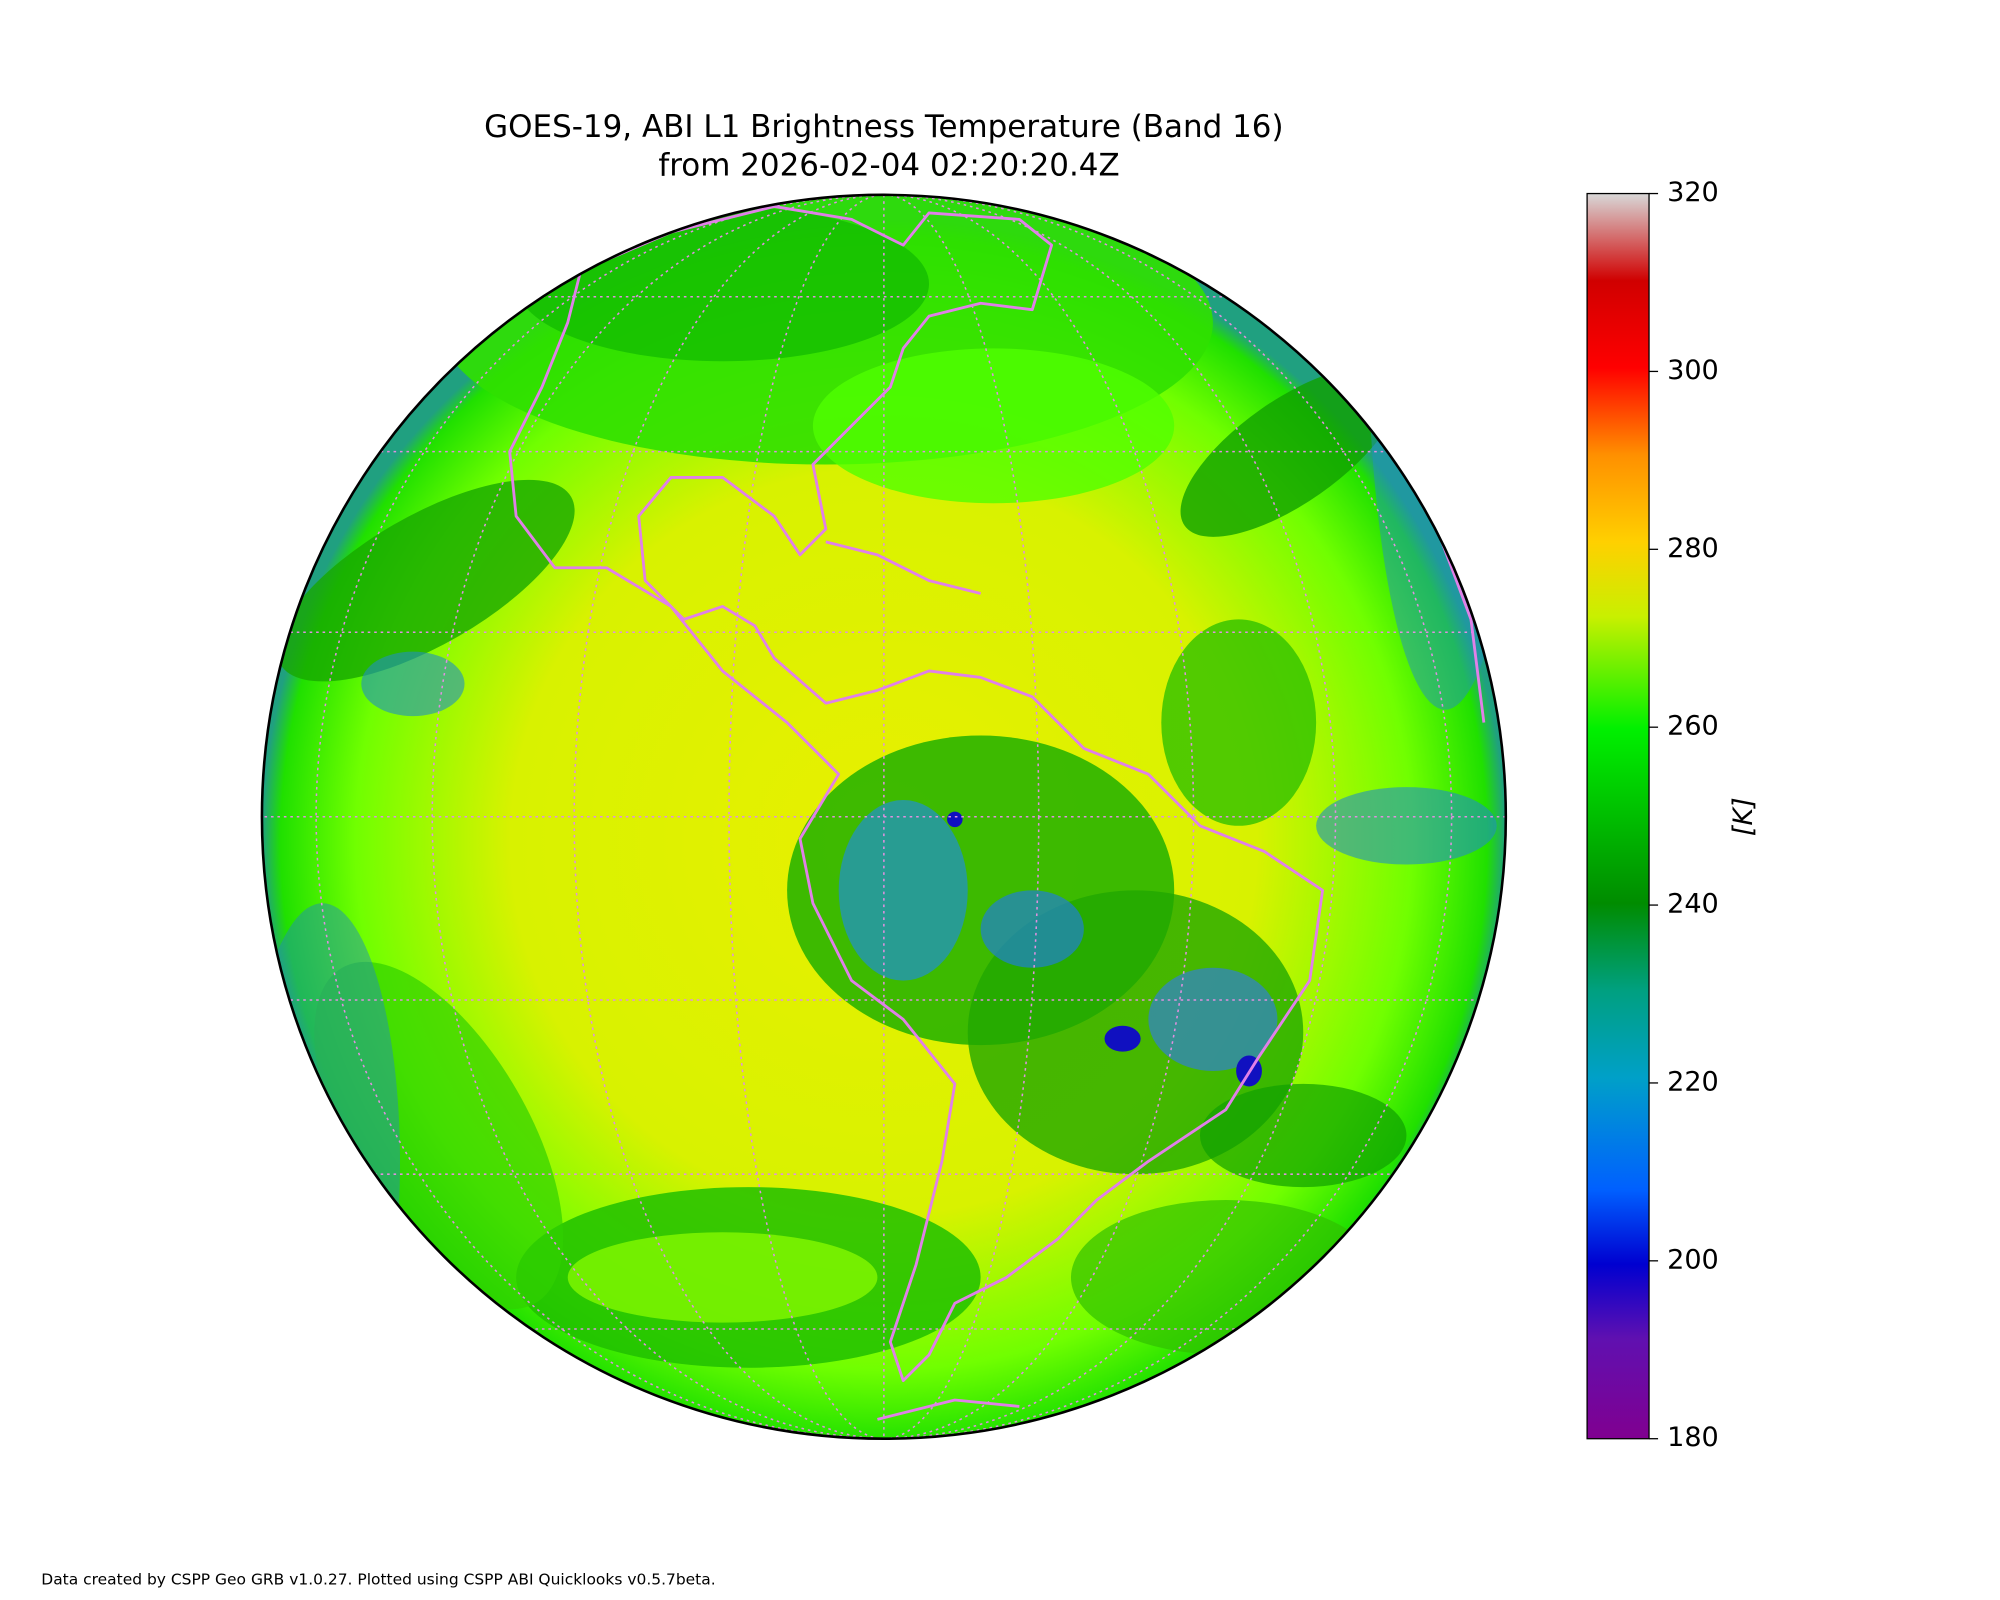  What do you see at coordinates (888, 165) in the screenshot?
I see `subtitle: from 2026-02-04 02:20:20.4Z` at bounding box center [888, 165].